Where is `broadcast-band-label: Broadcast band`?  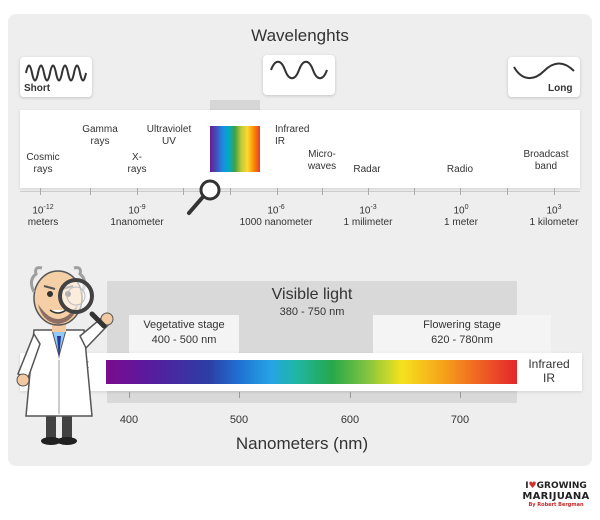 broadcast-band-label: Broadcast band is located at coordinates (546, 160).